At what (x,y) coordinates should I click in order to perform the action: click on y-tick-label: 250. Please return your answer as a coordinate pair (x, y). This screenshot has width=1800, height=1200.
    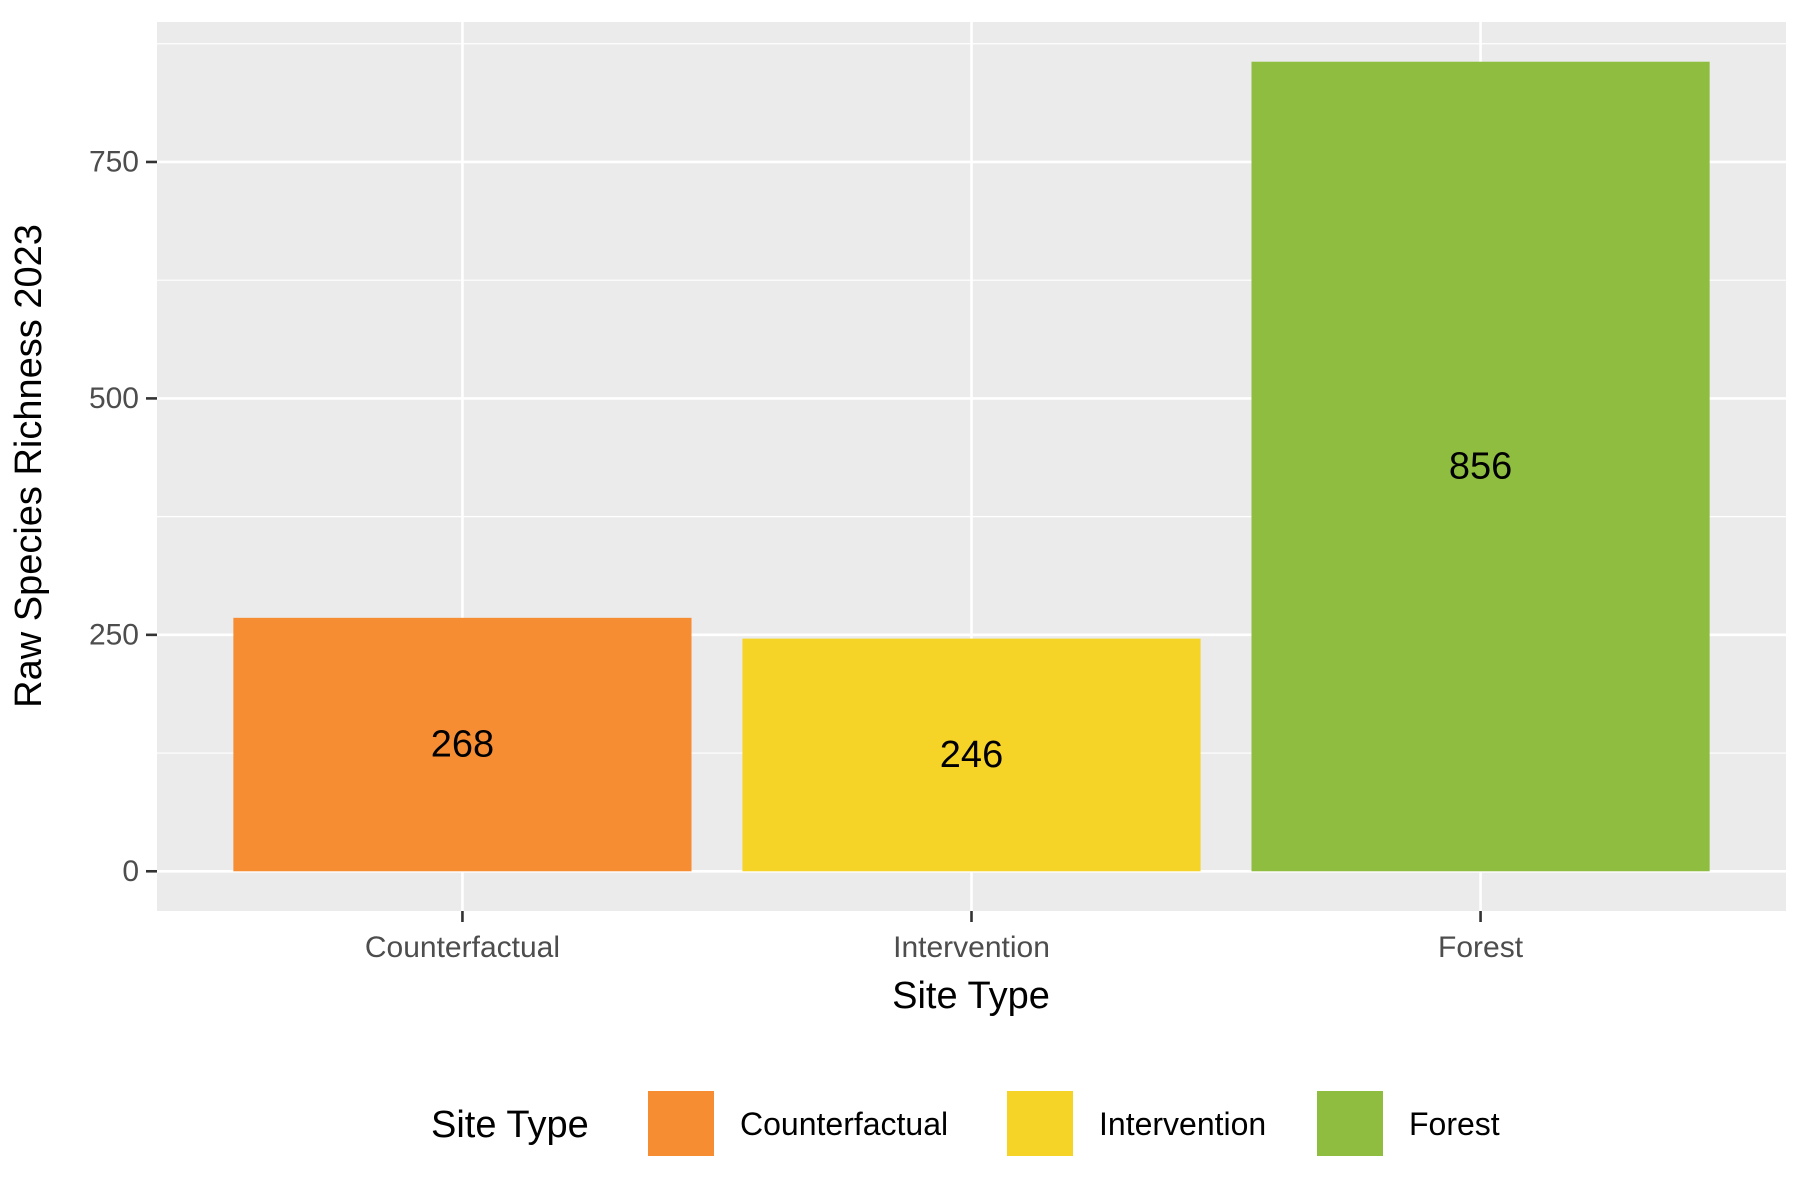
    Looking at the image, I should click on (114, 634).